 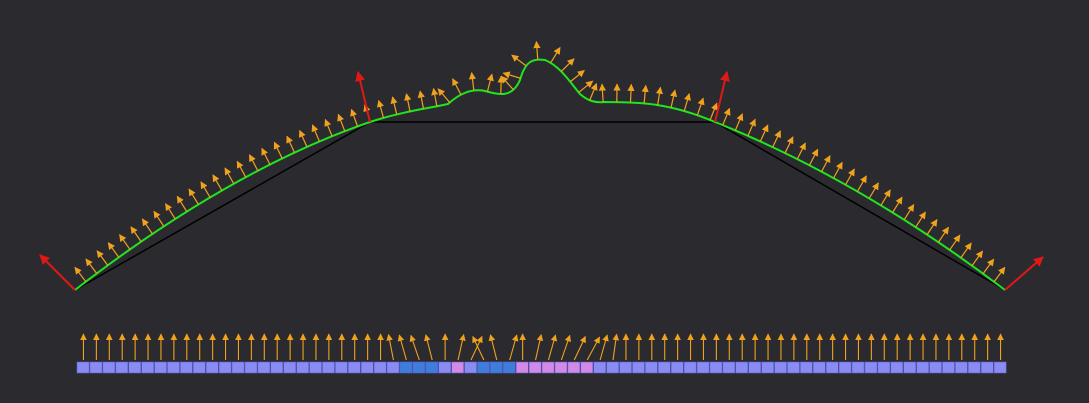 I want to click on sample-strip-arrows, so click(x=542, y=347).